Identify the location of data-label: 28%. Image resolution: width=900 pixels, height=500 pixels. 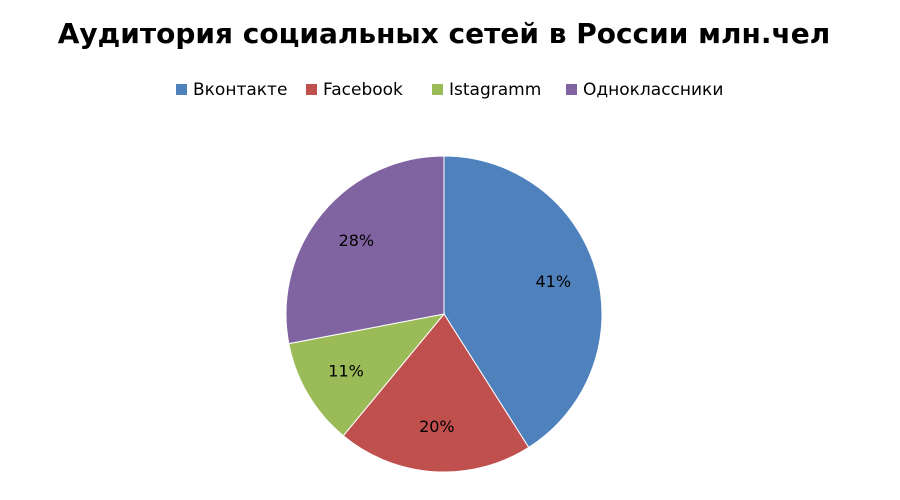
(357, 240).